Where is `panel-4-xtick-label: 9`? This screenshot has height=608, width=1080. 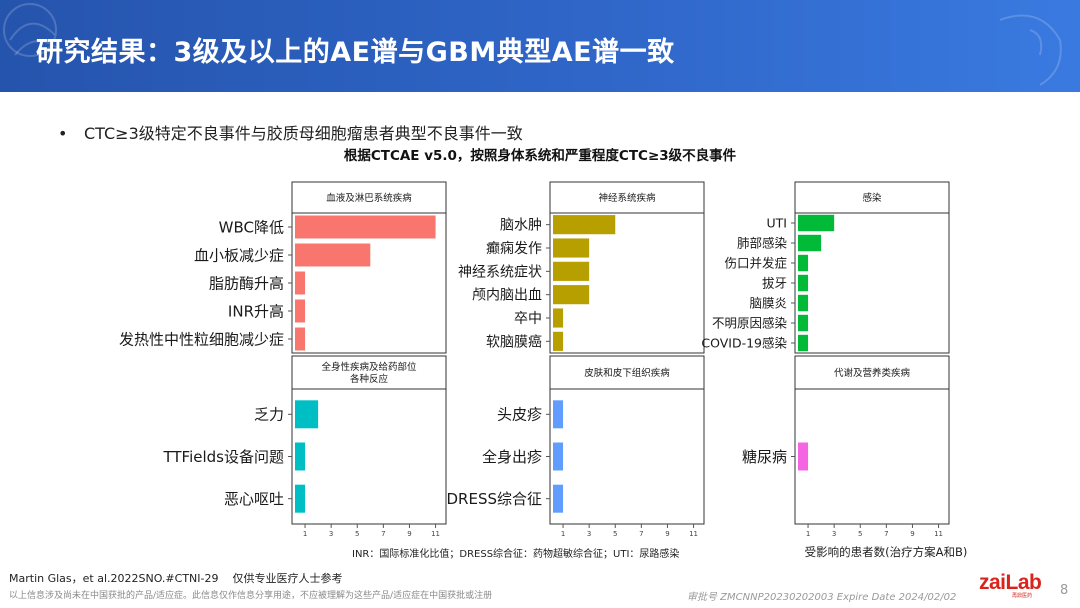
panel-4-xtick-label: 9 is located at coordinates (409, 534).